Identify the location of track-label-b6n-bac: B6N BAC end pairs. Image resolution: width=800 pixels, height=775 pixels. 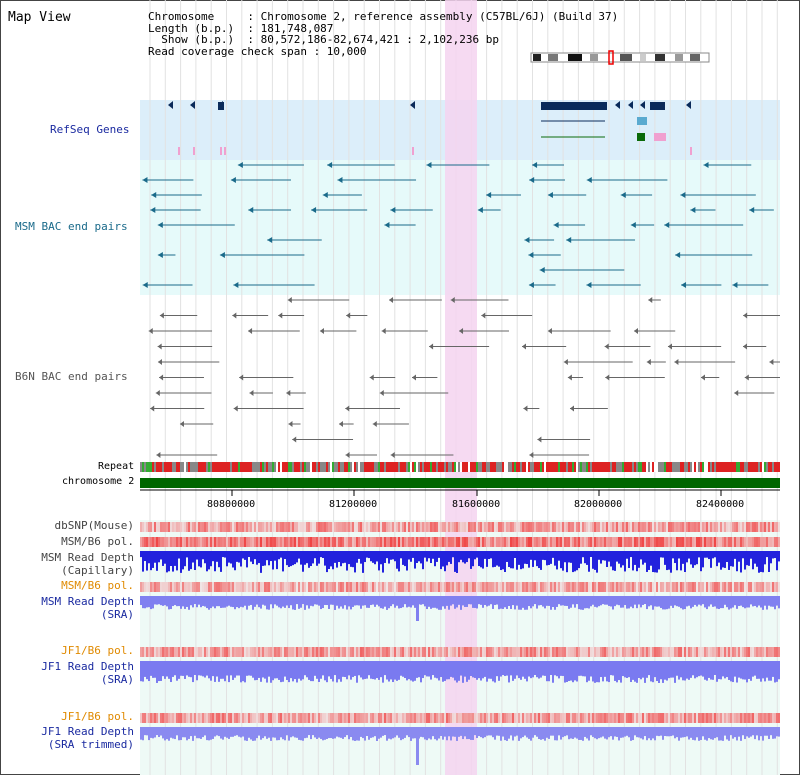
(71, 376).